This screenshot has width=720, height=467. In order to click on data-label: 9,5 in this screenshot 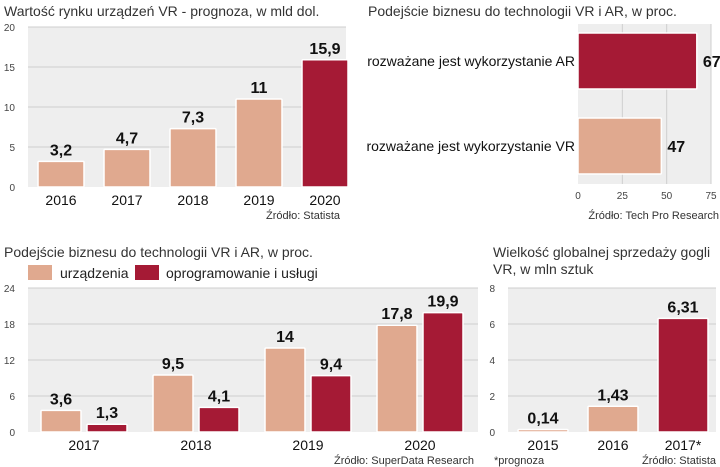, I will do `click(173, 364)`.